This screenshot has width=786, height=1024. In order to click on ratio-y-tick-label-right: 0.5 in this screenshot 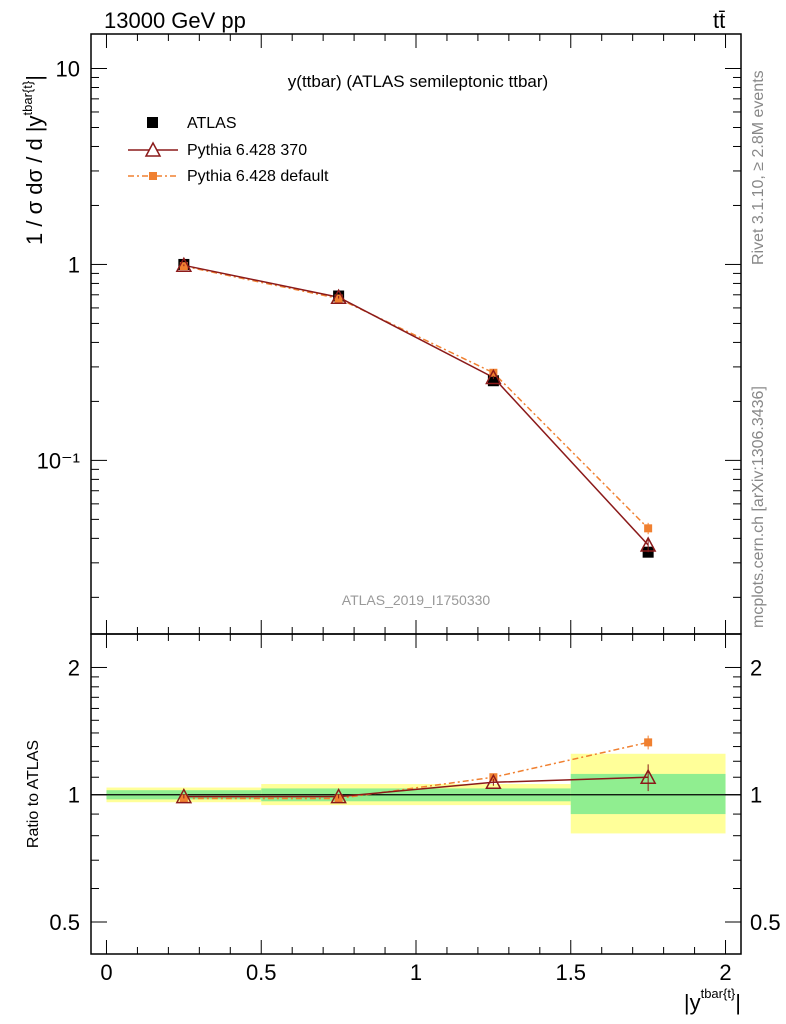, I will do `click(765, 922)`.